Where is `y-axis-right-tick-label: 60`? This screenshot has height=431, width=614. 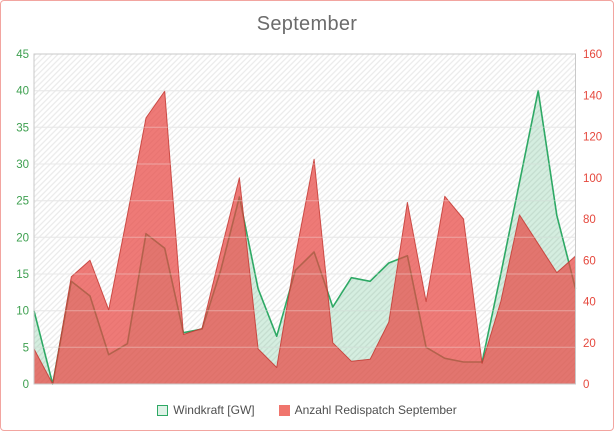 y-axis-right-tick-label: 60 is located at coordinates (589, 261).